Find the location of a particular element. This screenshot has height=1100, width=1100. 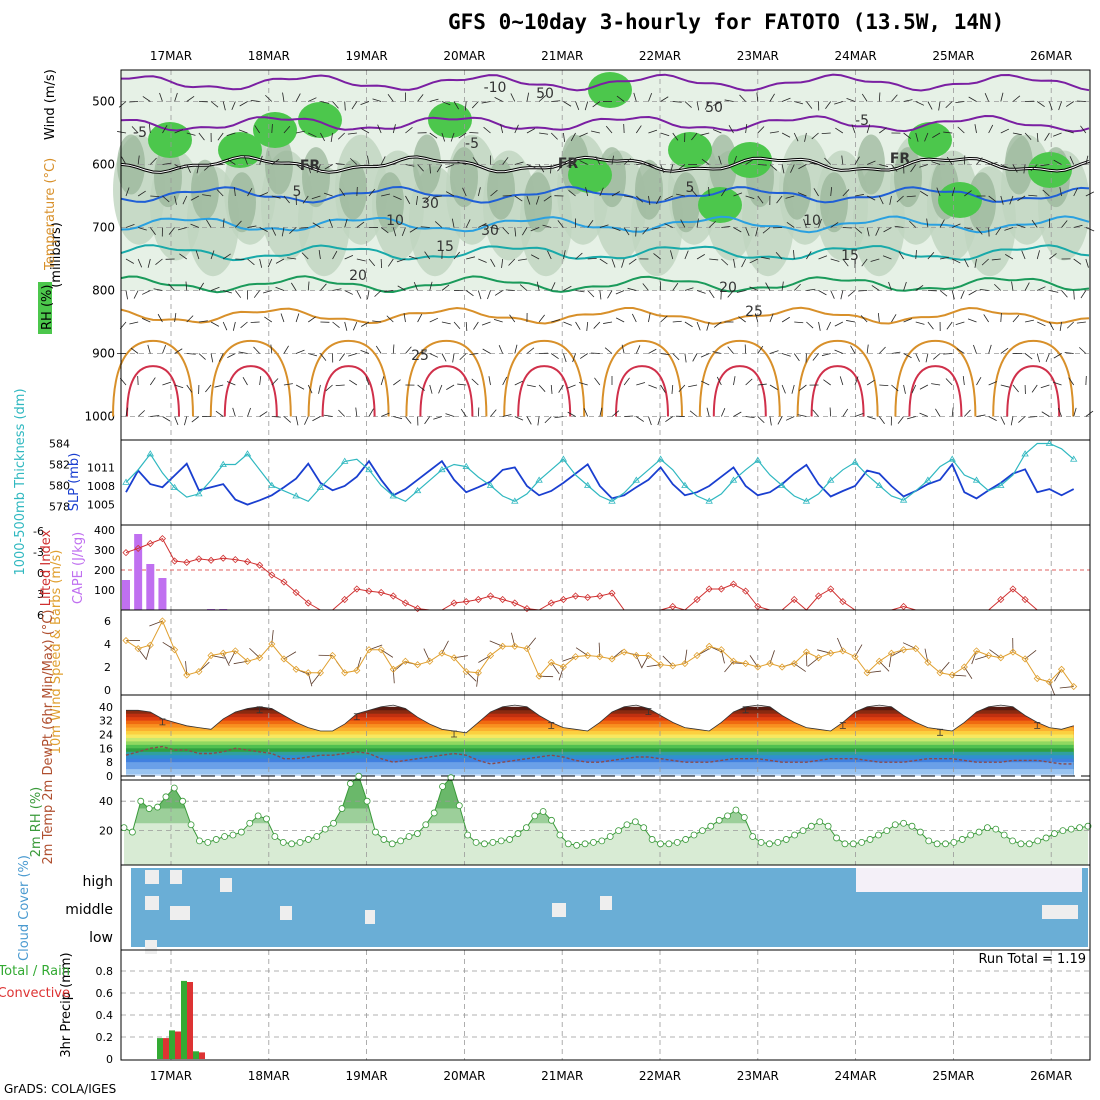

date-label-bottom: 18MAR is located at coordinates (269, 1076).